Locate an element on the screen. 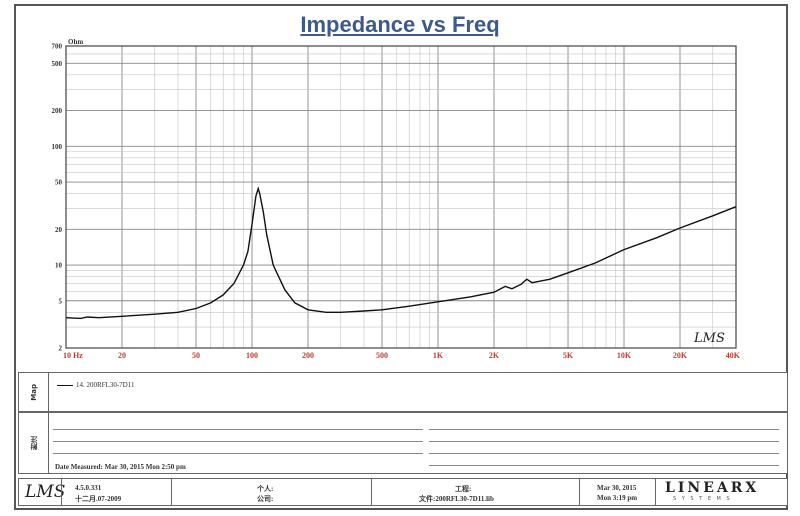  y-tick-label: 2 is located at coordinates (61, 349).